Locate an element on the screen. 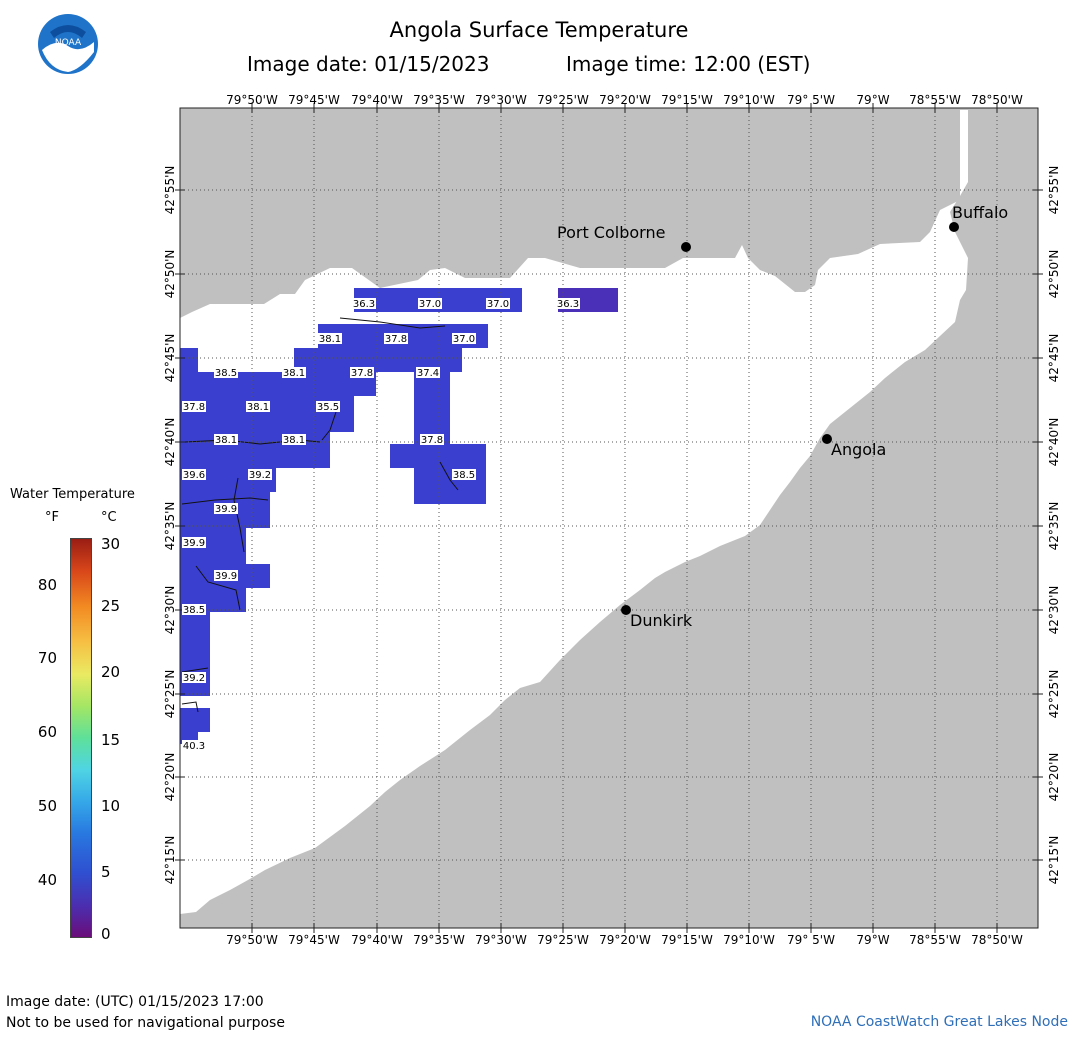 This screenshot has height=1039, width=1078. legend-f-tick: 40 is located at coordinates (47, 880).